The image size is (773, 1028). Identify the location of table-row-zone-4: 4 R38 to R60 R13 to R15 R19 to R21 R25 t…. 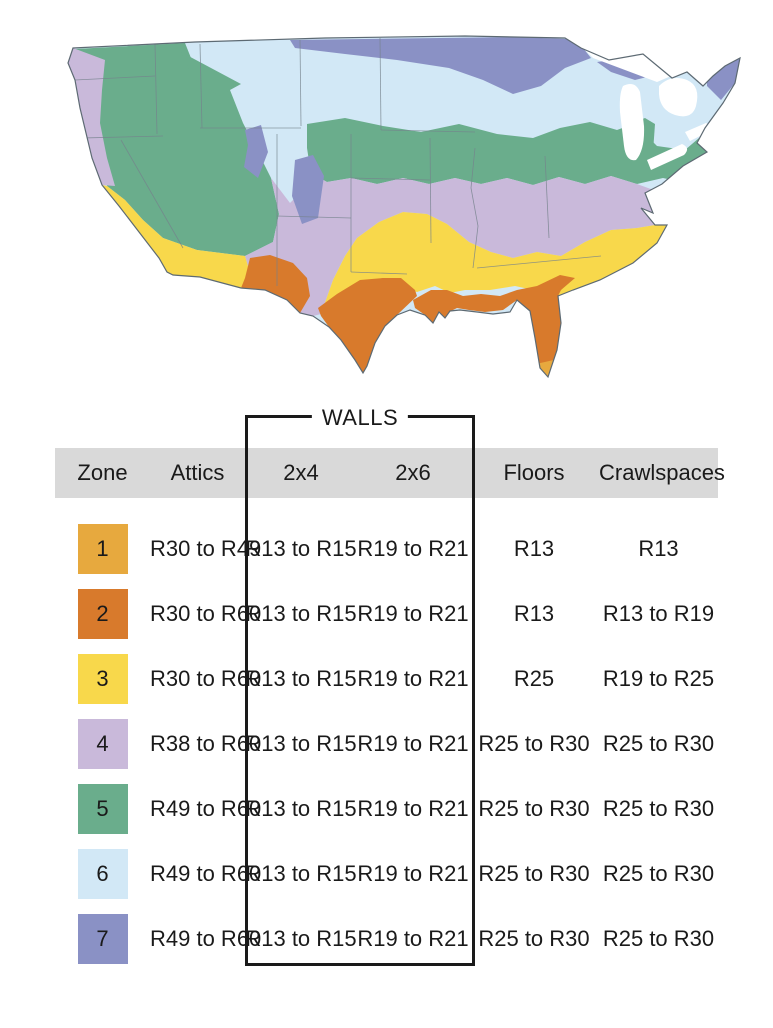
(386, 744).